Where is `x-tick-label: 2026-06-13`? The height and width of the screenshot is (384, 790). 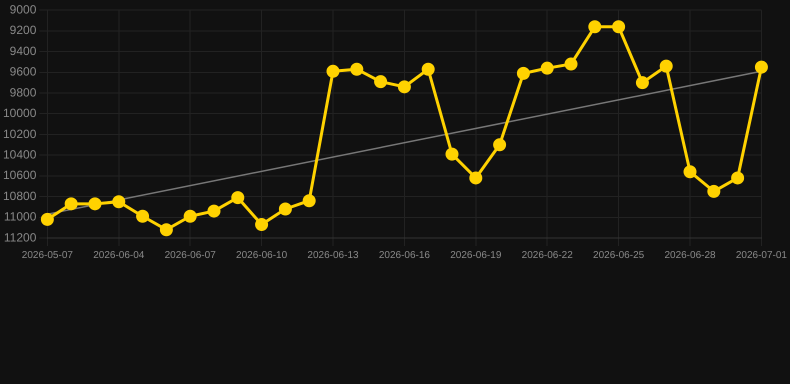 x-tick-label: 2026-06-13 is located at coordinates (333, 255).